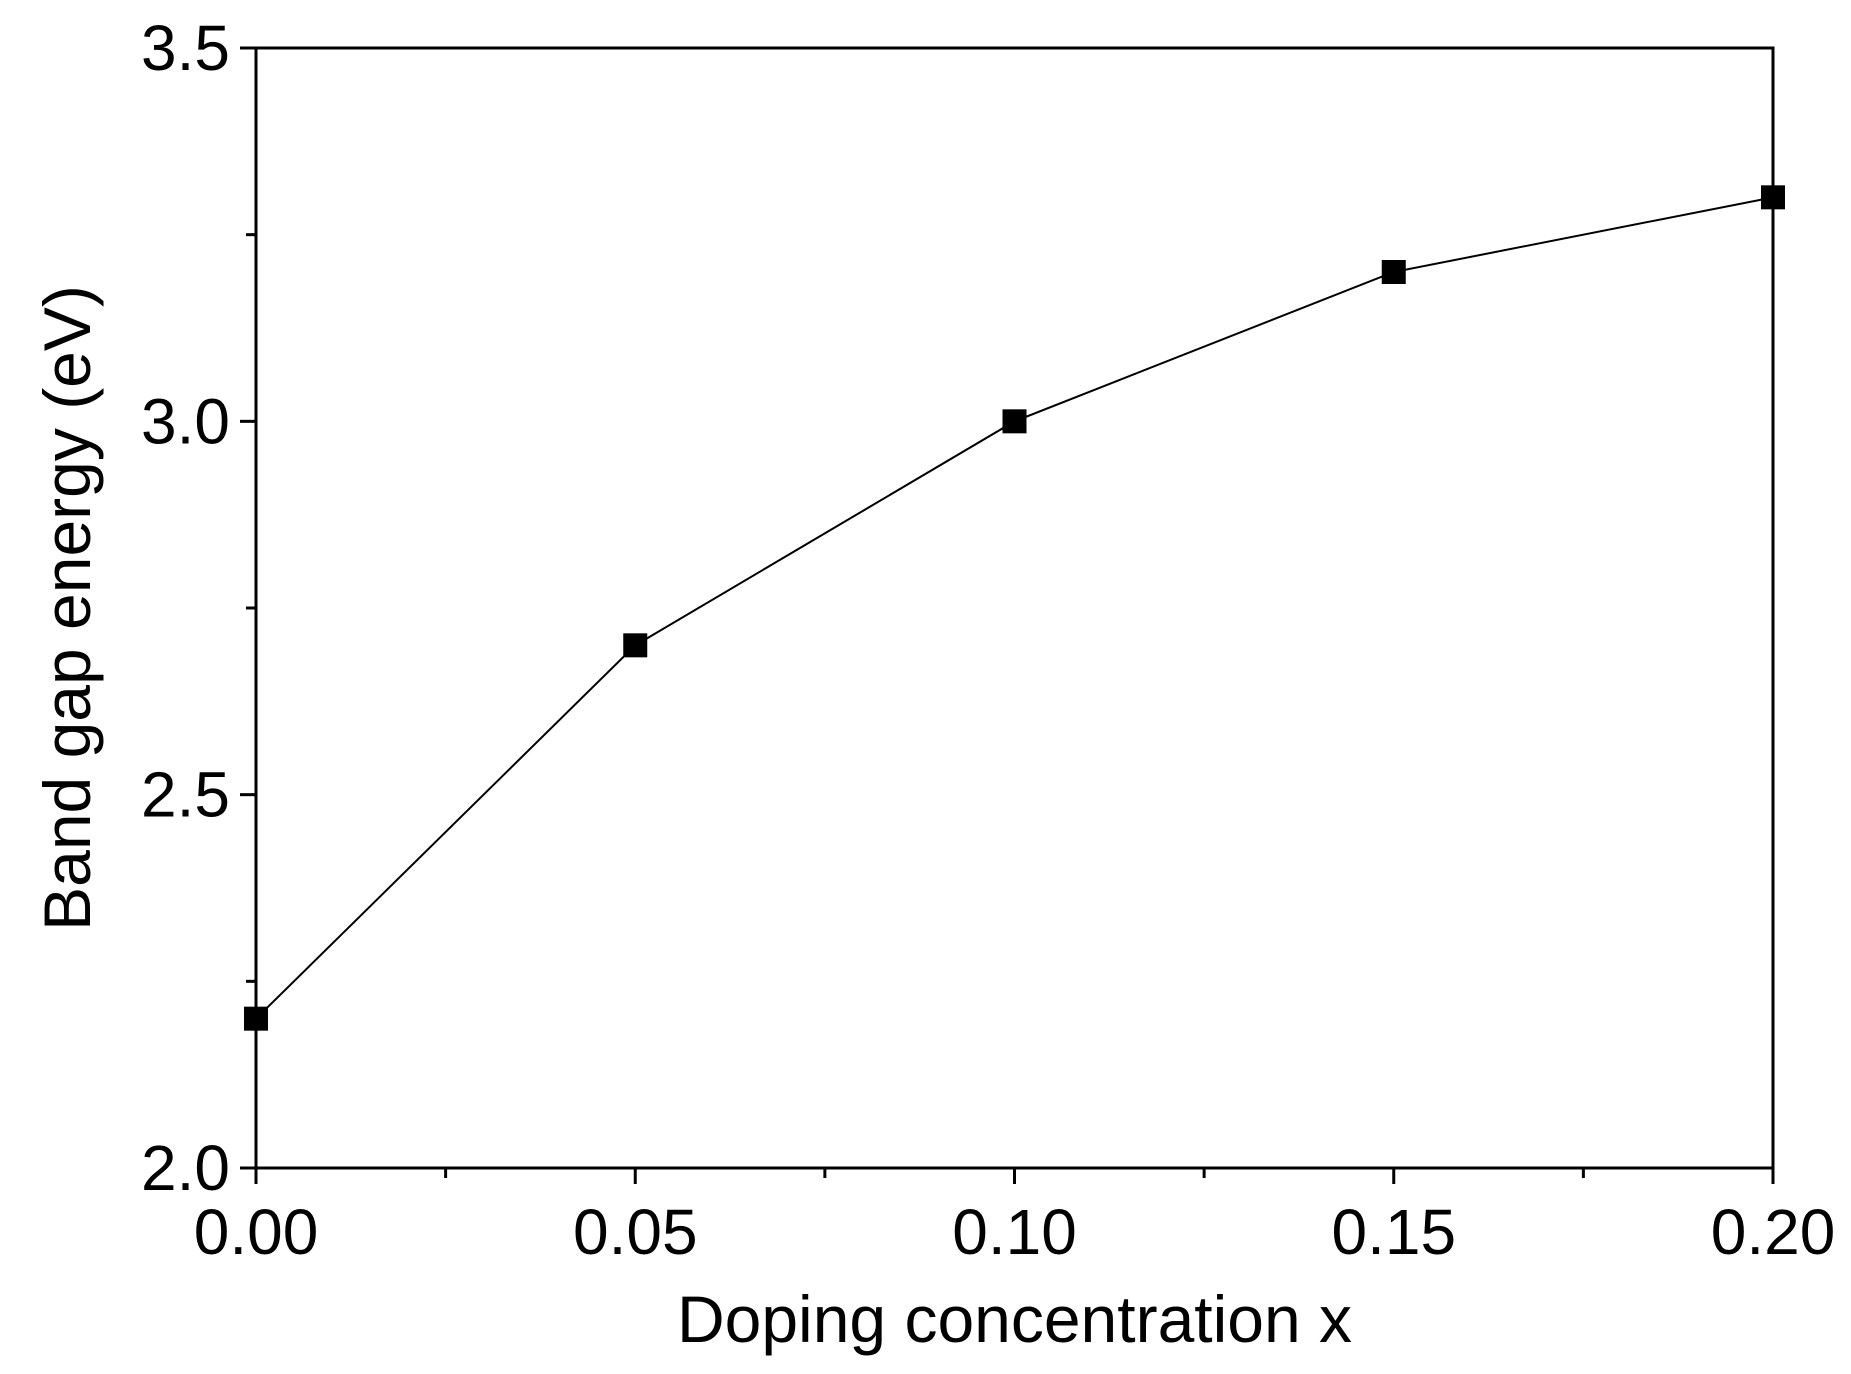 The image size is (1851, 1374). Describe the element at coordinates (185, 421) in the screenshot. I see `y-tick-label: 3.0` at that location.